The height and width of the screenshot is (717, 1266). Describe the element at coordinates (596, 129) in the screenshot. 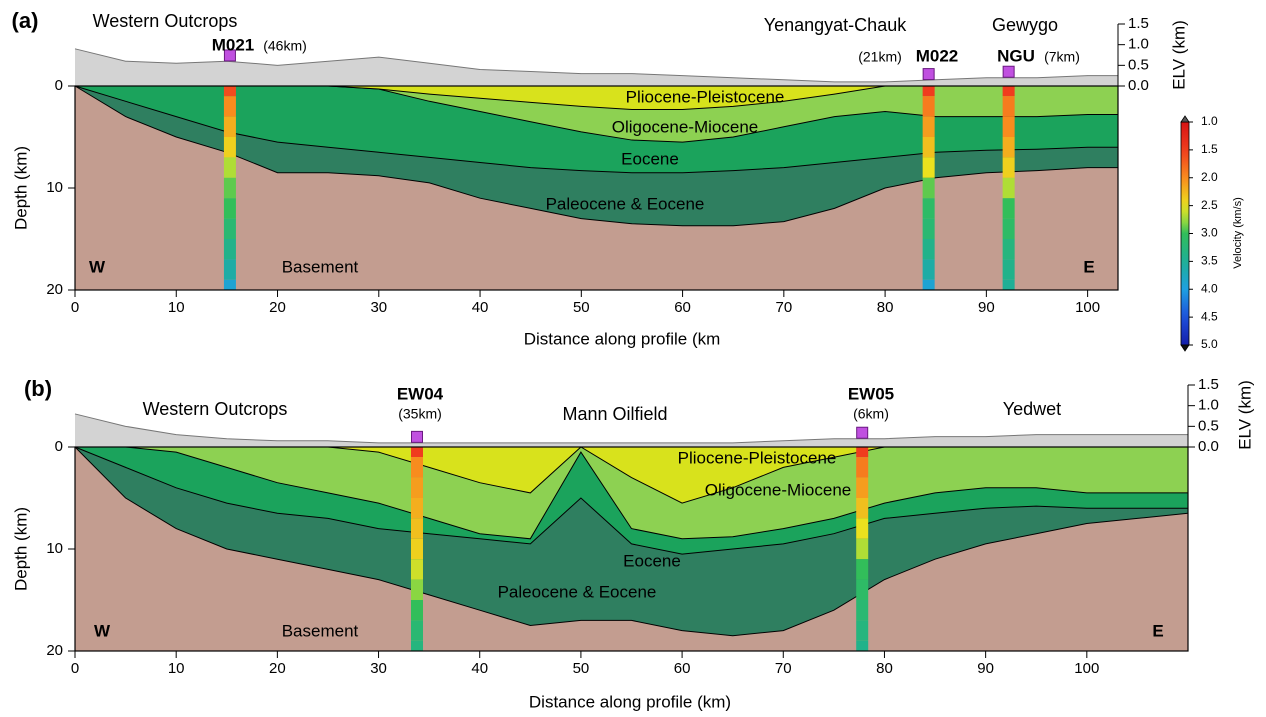

I see `layer-base` at that location.